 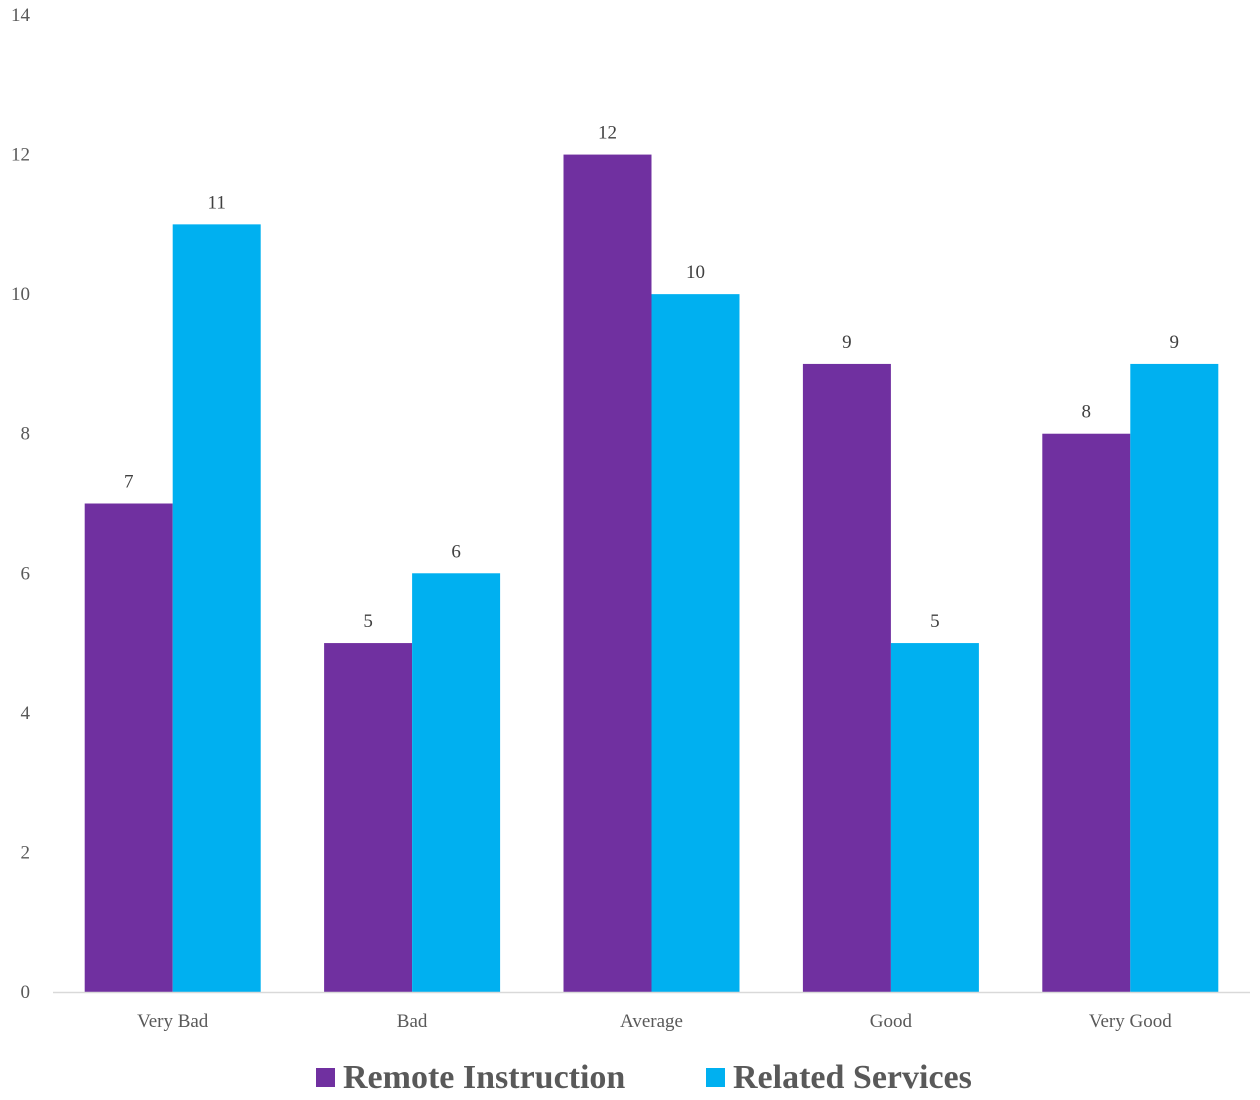 What do you see at coordinates (129, 482) in the screenshot?
I see `data-label: 7` at bounding box center [129, 482].